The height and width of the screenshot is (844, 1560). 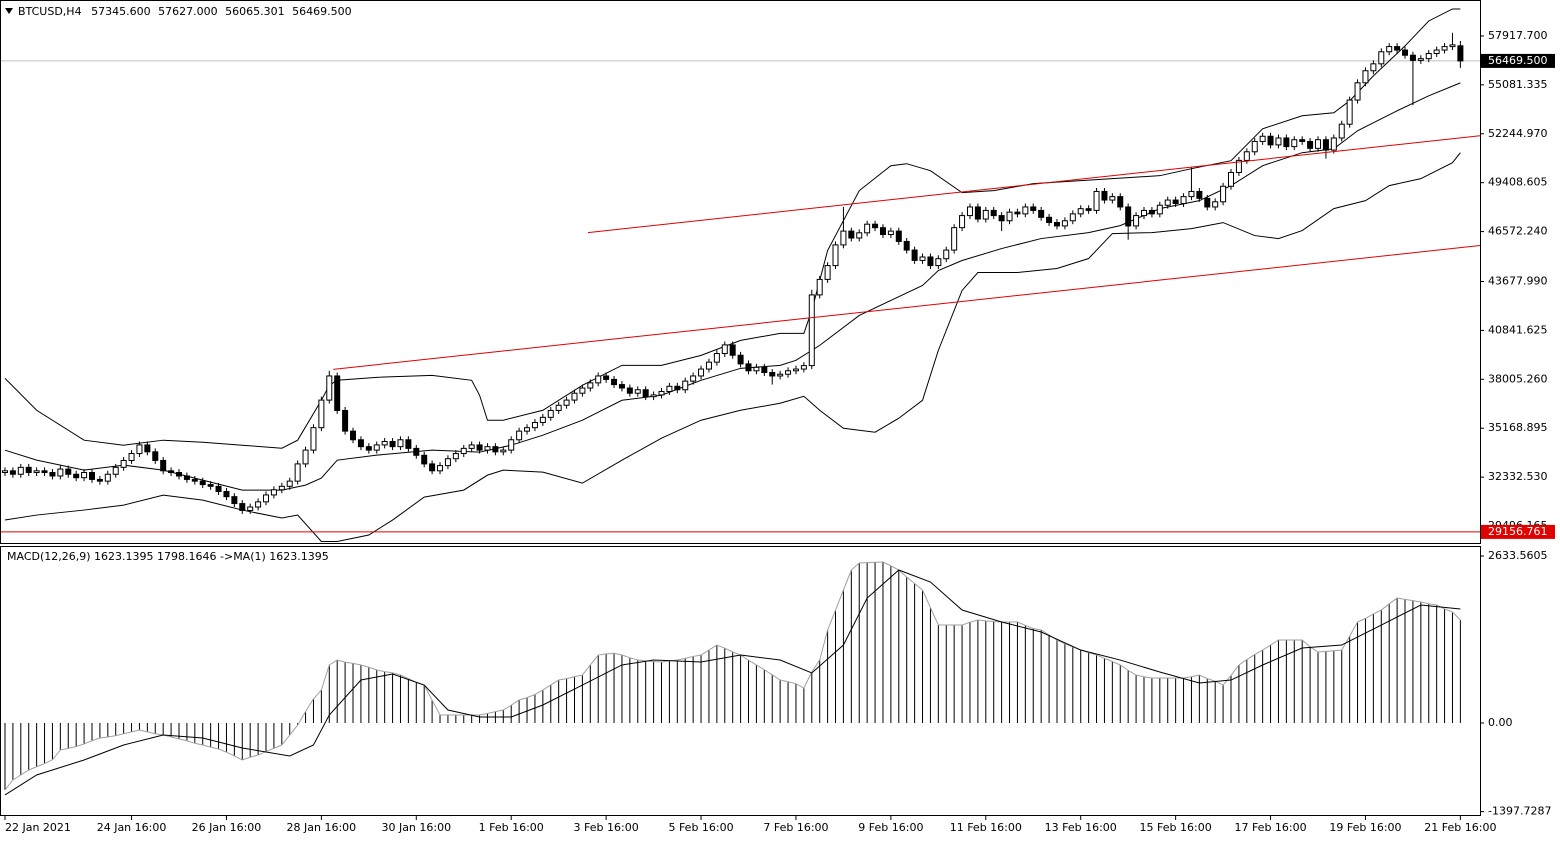 I want to click on x-tick-label: 13 Feb 16:00, so click(x=1081, y=827).